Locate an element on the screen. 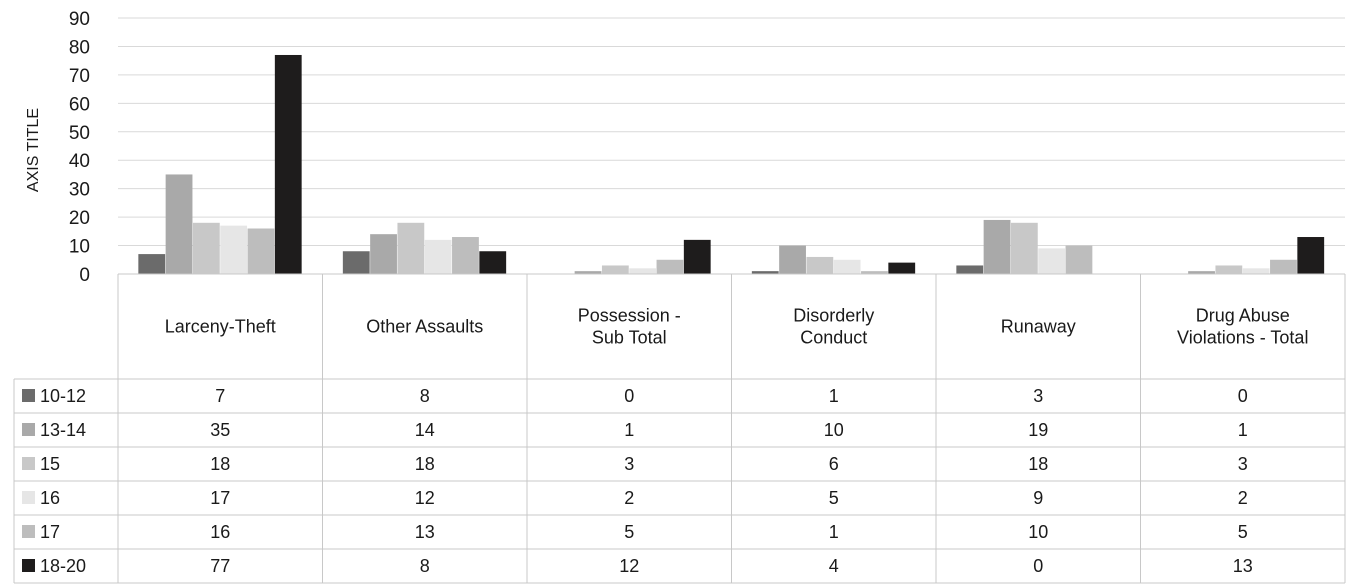 The width and height of the screenshot is (1353, 586). category-label: Sub Total is located at coordinates (629, 338).